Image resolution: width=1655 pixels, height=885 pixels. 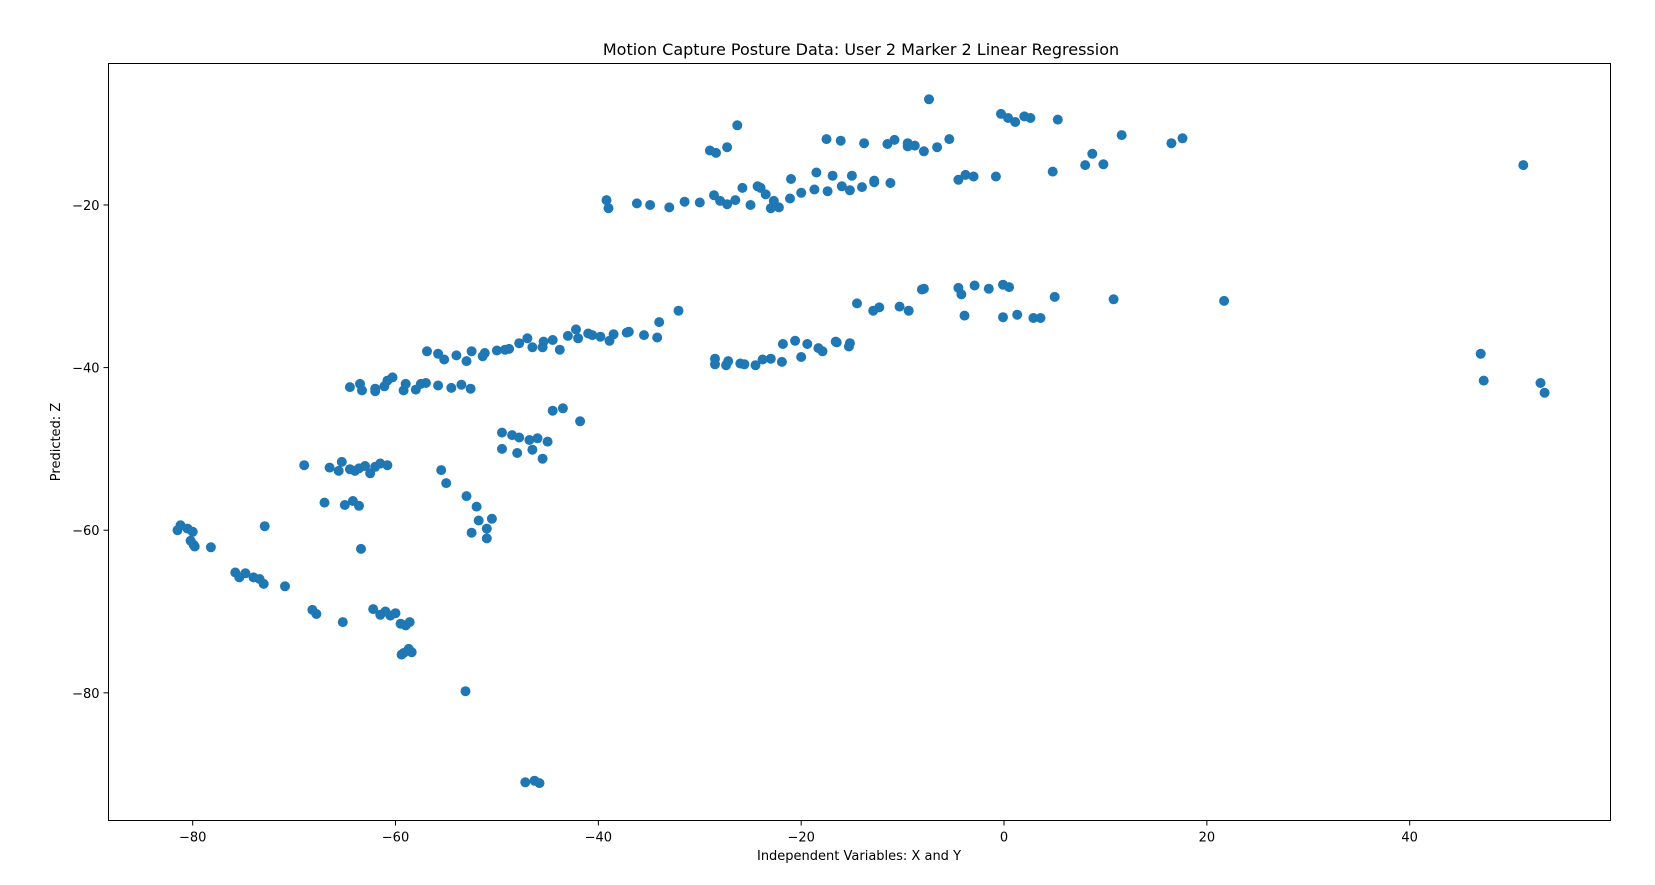 I want to click on y-tick-label: −20, so click(x=85, y=206).